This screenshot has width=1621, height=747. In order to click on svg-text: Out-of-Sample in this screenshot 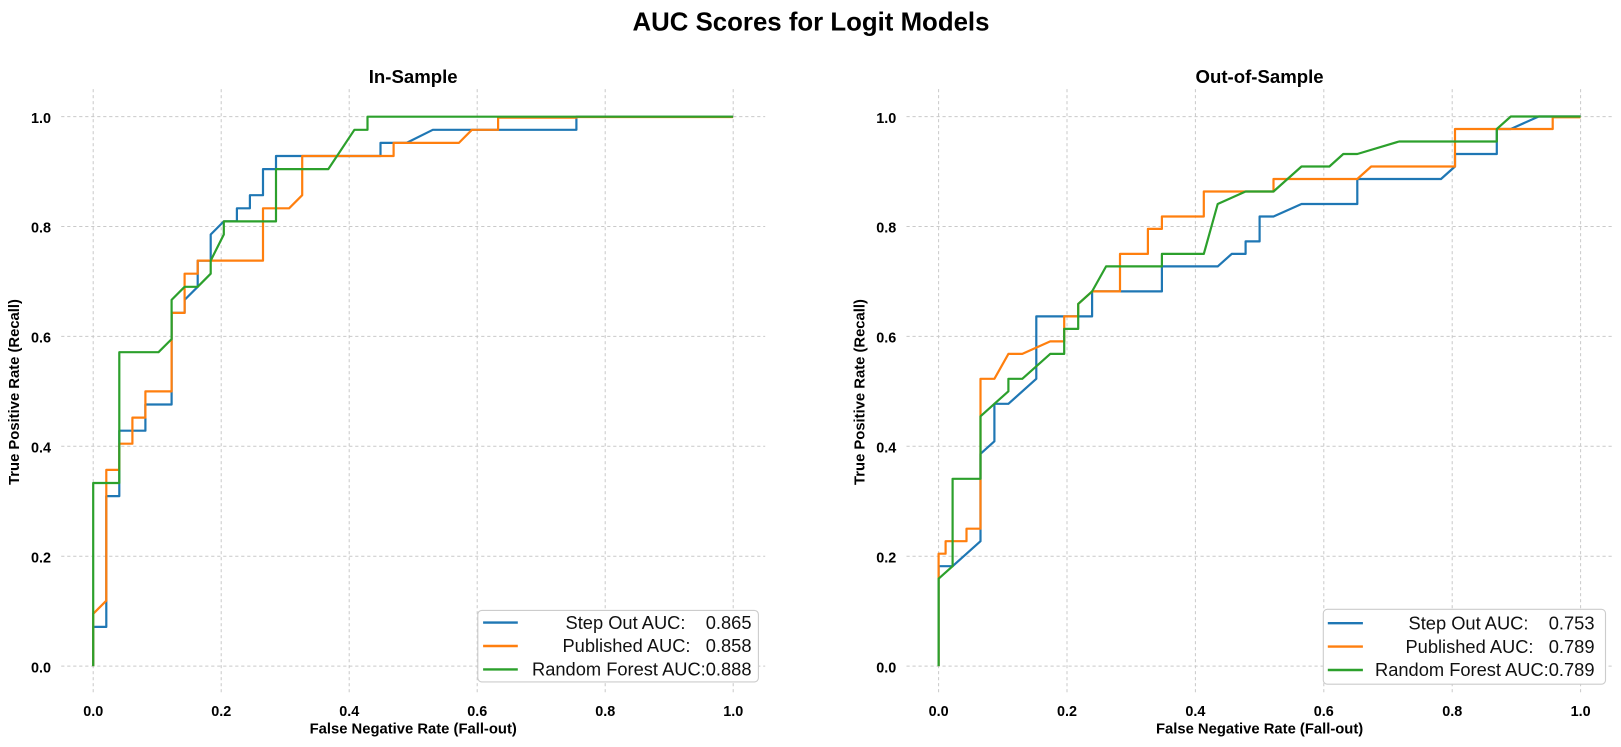, I will do `click(1260, 76)`.